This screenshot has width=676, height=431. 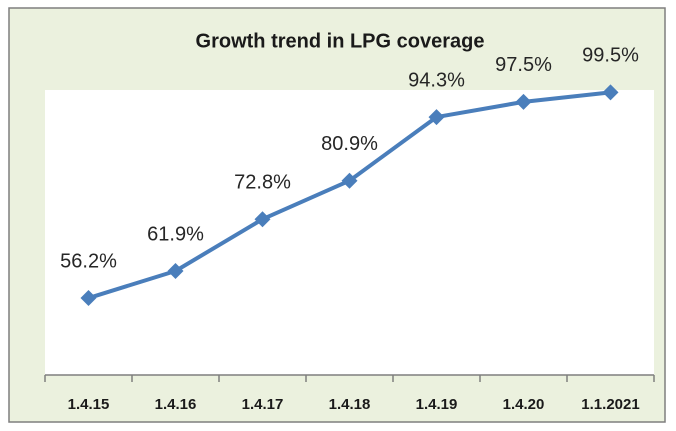 I want to click on x-tick-label: 1.4.15, so click(x=89, y=404).